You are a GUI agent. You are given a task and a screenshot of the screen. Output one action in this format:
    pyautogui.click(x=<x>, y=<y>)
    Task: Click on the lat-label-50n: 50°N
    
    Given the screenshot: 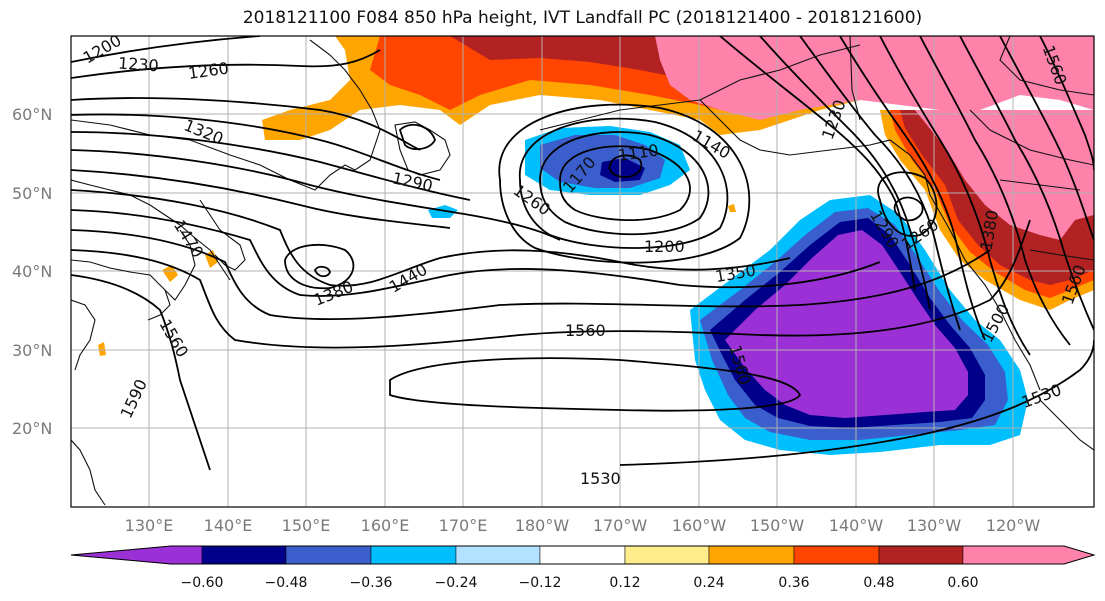 What is the action you would take?
    pyautogui.click(x=32, y=193)
    